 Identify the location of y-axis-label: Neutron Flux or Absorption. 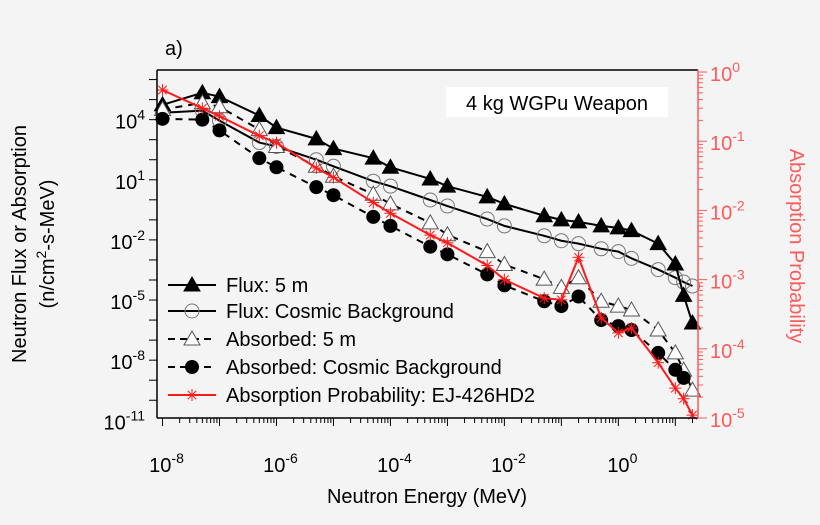
(20, 244).